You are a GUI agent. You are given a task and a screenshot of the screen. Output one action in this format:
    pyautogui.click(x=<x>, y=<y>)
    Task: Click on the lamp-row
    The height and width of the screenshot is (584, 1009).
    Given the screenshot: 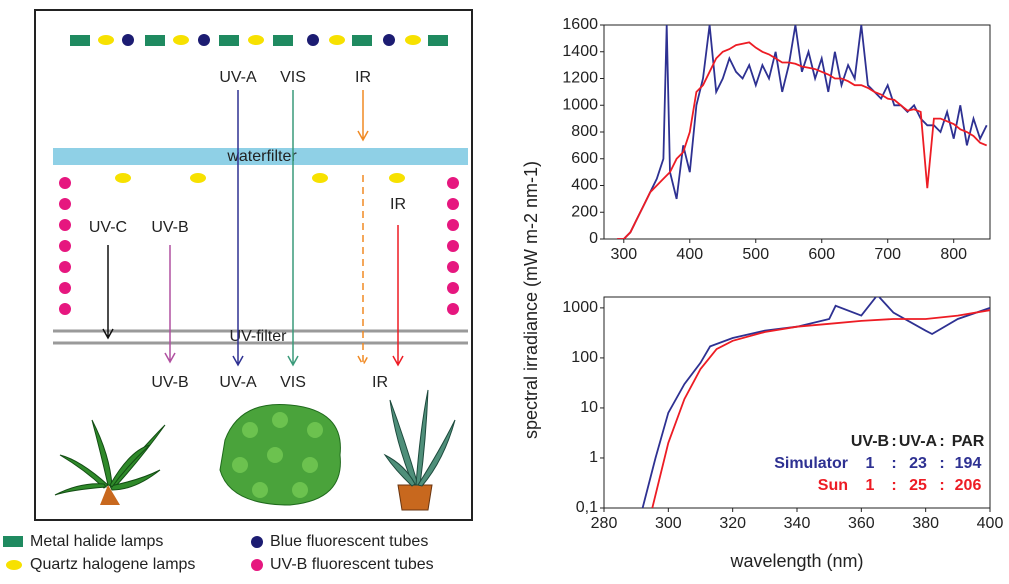 What is the action you would take?
    pyautogui.click(x=259, y=40)
    